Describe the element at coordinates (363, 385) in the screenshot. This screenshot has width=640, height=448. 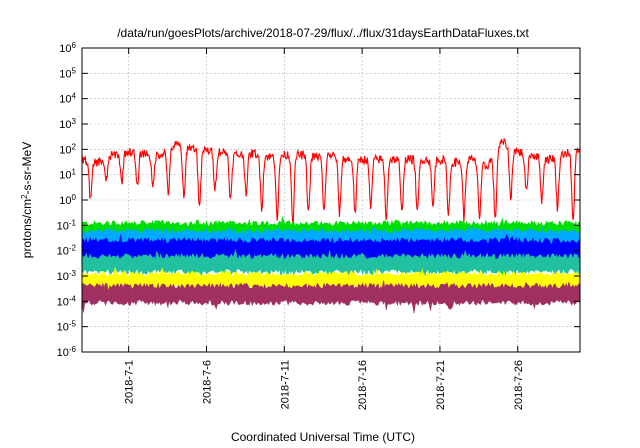
I see `x-tick-label: 2018-7-16` at that location.